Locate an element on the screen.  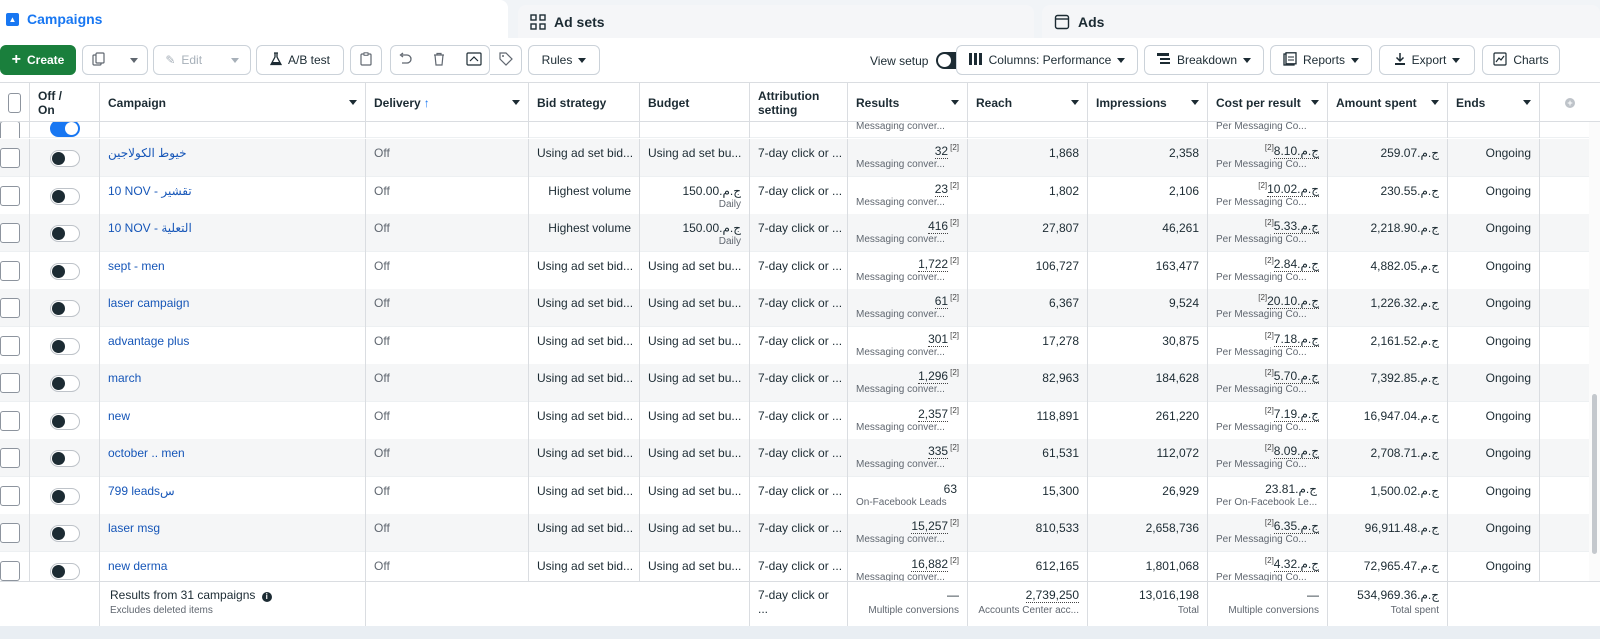
columns-dropdown: Columns: Performance is located at coordinates (1047, 60).